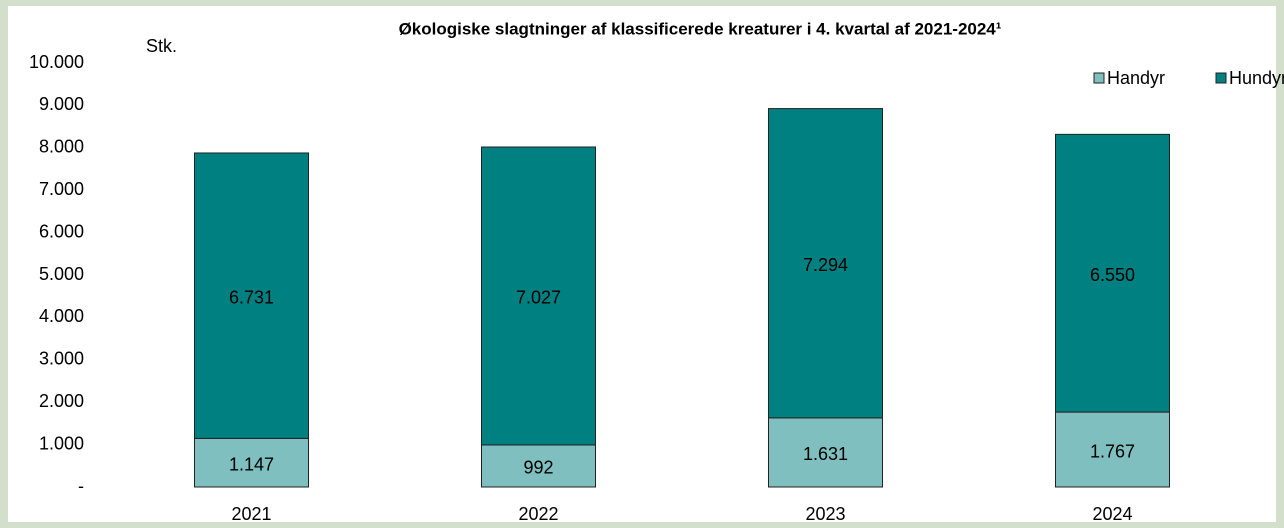 The width and height of the screenshot is (1284, 528). What do you see at coordinates (161, 46) in the screenshot?
I see `y-axis-label: Stk.` at bounding box center [161, 46].